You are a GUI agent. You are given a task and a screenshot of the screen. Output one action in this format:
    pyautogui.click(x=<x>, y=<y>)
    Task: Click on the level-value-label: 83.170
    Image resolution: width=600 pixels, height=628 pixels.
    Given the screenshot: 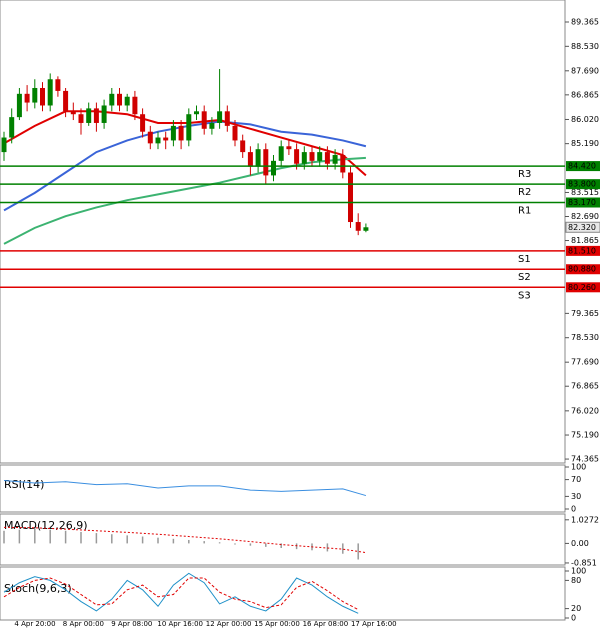 What is the action you would take?
    pyautogui.click(x=582, y=202)
    